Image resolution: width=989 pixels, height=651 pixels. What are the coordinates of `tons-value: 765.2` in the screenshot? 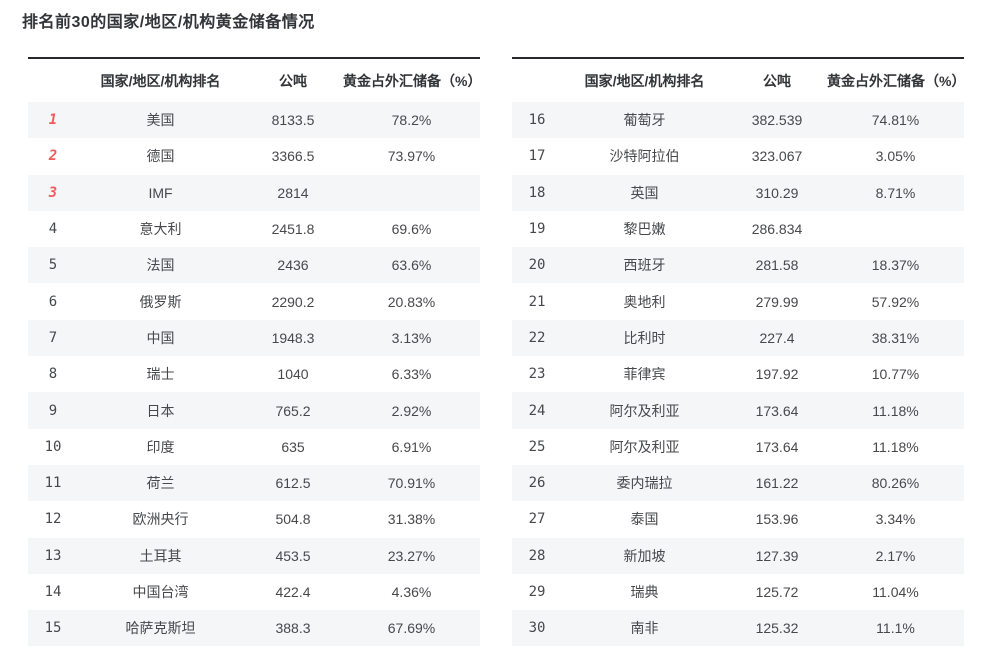 It's located at (293, 410).